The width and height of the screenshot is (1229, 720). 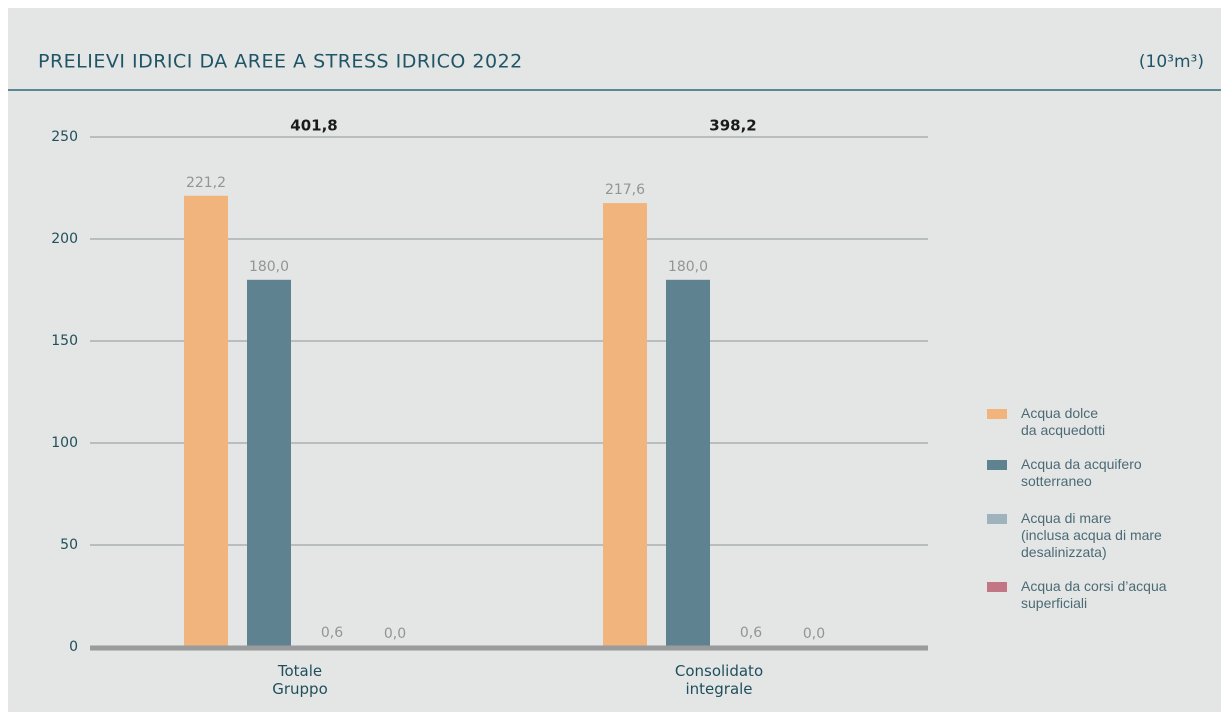 What do you see at coordinates (1171, 62) in the screenshot?
I see `unit-label: (10³m³)` at bounding box center [1171, 62].